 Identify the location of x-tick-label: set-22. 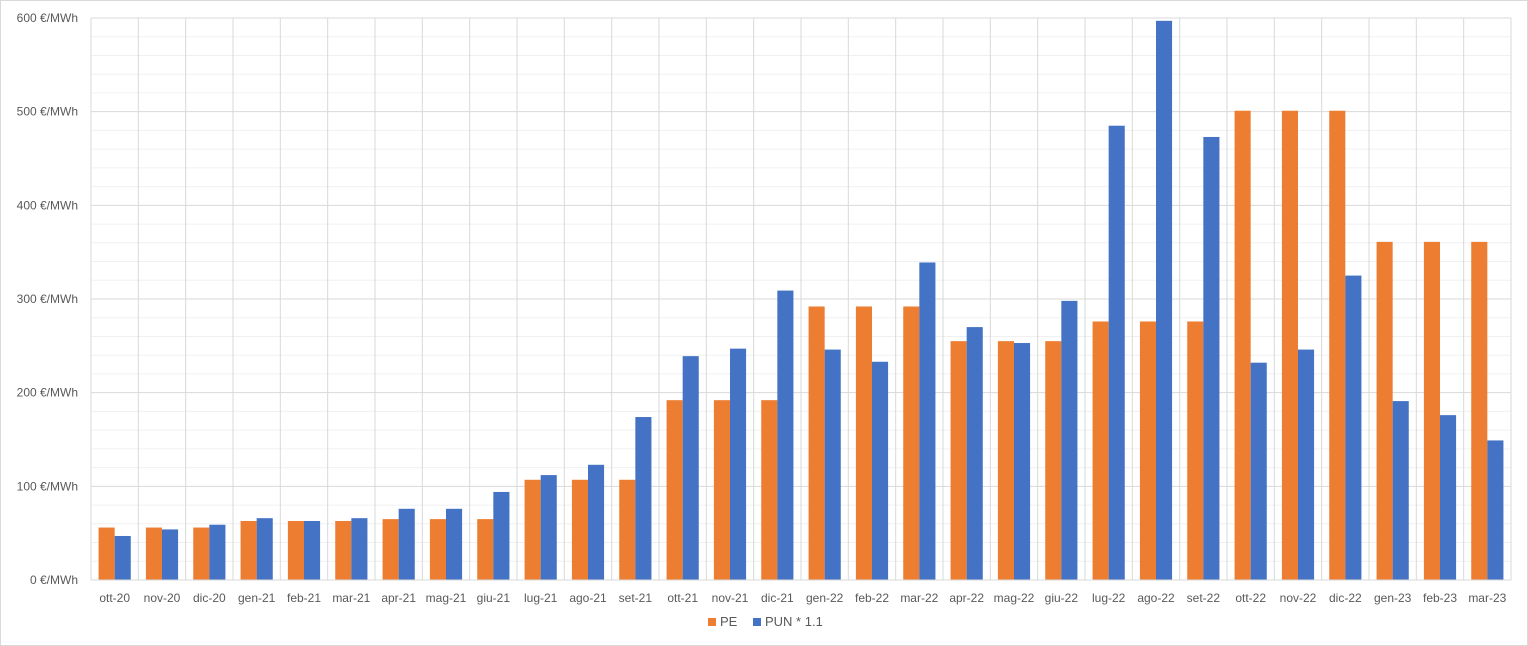
(1204, 598).